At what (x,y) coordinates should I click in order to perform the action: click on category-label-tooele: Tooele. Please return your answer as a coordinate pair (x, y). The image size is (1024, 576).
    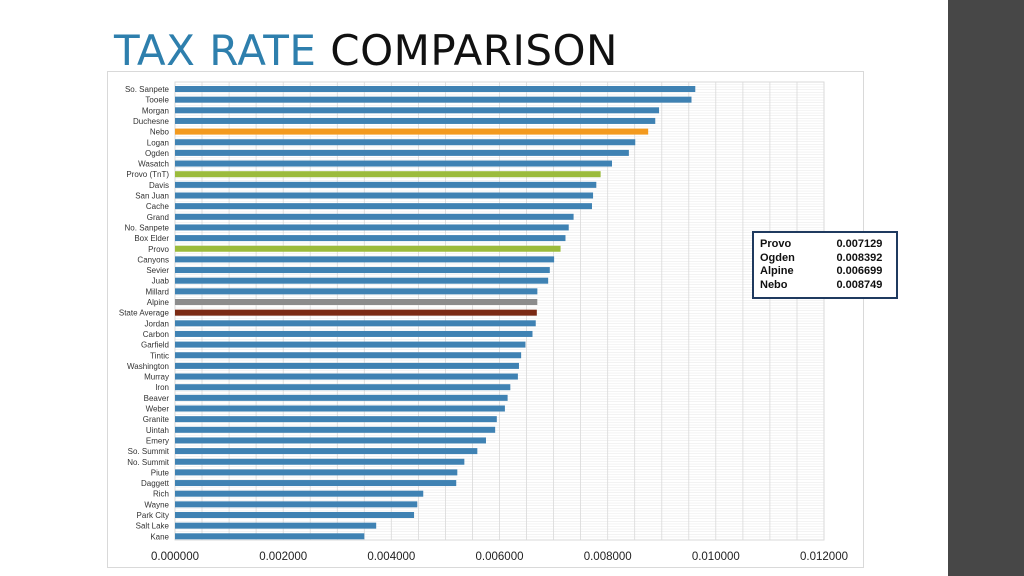
    Looking at the image, I should click on (157, 100).